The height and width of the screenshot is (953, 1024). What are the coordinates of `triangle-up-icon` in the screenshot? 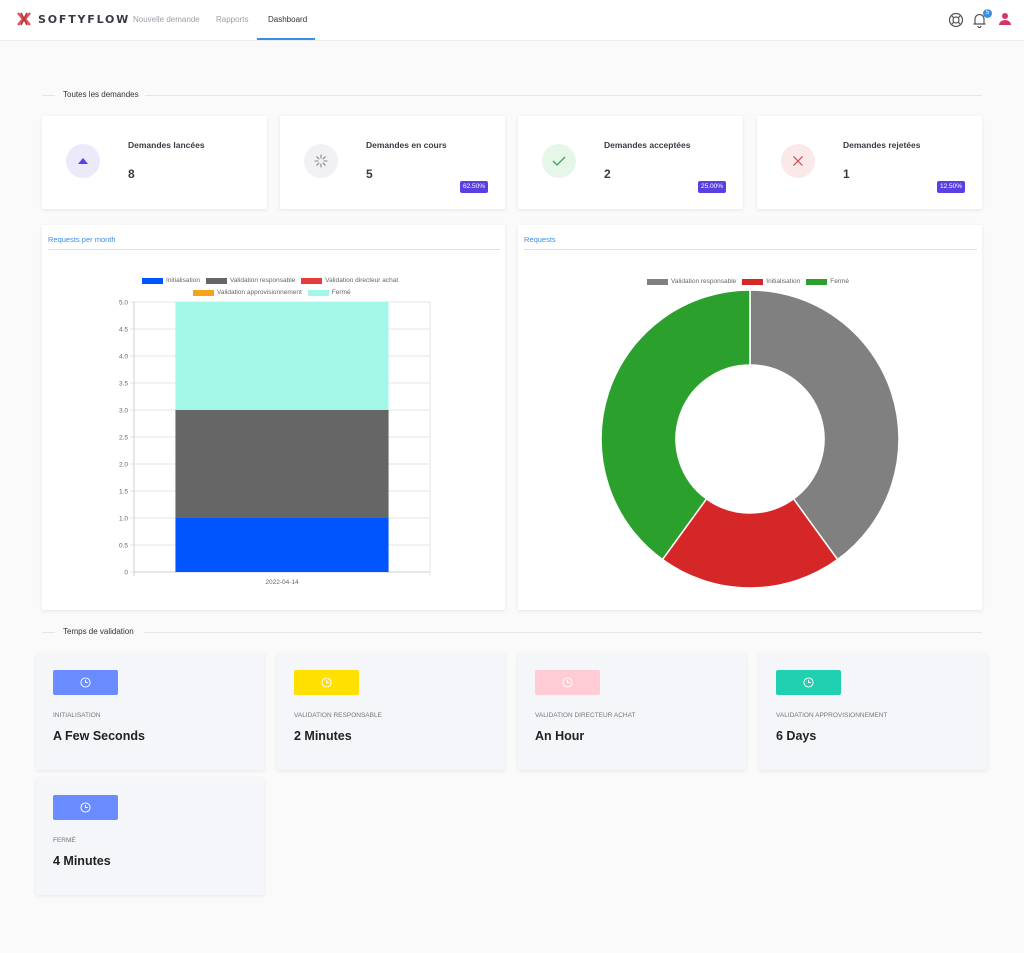 It's located at (83, 161).